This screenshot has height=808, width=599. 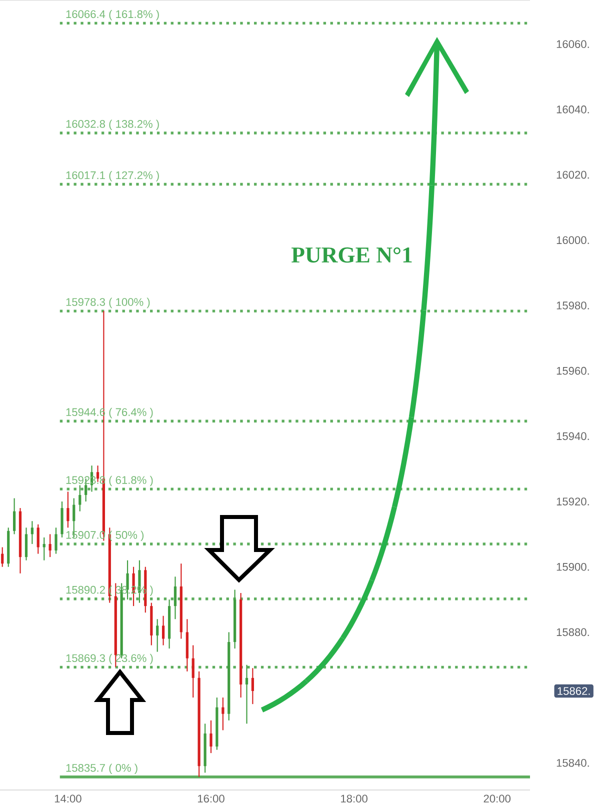 What do you see at coordinates (572, 240) in the screenshot?
I see `y-tick-label: 16000.` at bounding box center [572, 240].